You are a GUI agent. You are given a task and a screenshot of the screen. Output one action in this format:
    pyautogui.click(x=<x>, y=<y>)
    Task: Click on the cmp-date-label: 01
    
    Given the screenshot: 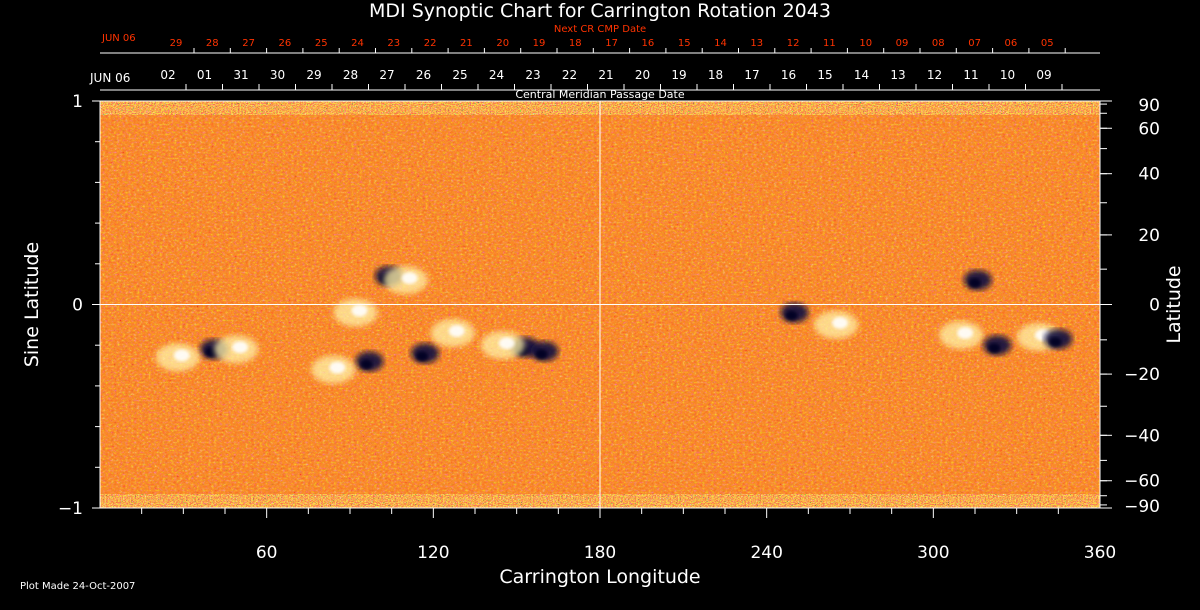 What is the action you would take?
    pyautogui.click(x=204, y=75)
    